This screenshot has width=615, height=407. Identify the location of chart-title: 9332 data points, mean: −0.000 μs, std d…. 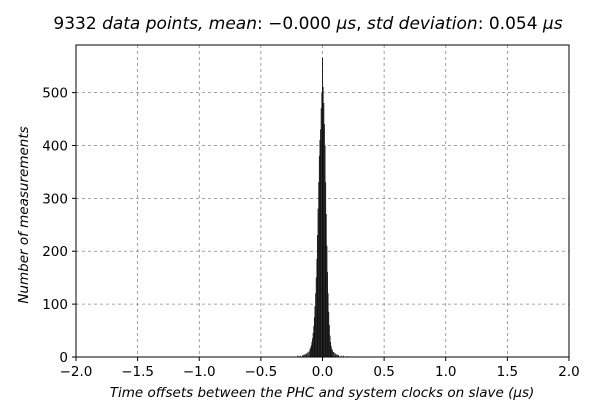
(307, 24).